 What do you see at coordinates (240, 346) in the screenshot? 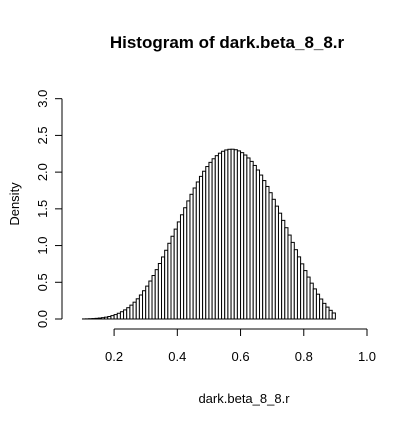
I see `x-axis: 0.2 0.4 0.6 0.8 1.0` at bounding box center [240, 346].